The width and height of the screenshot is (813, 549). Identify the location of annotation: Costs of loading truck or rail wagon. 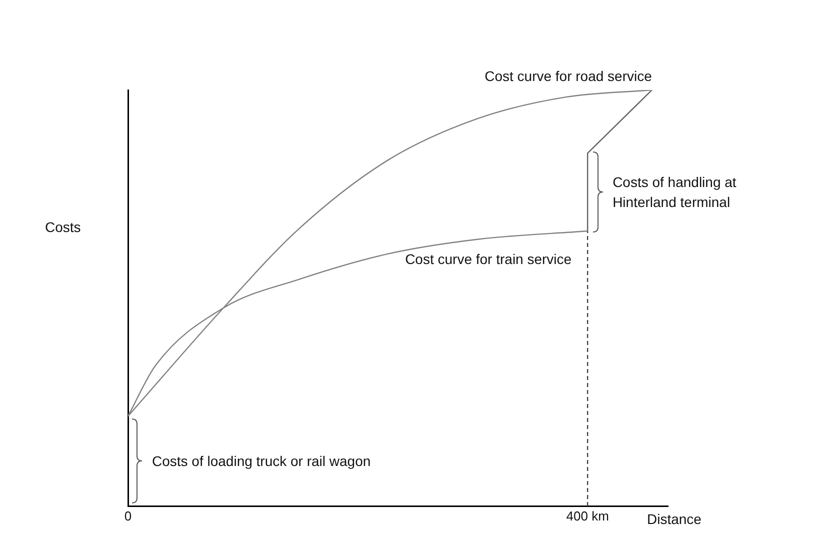
(261, 462).